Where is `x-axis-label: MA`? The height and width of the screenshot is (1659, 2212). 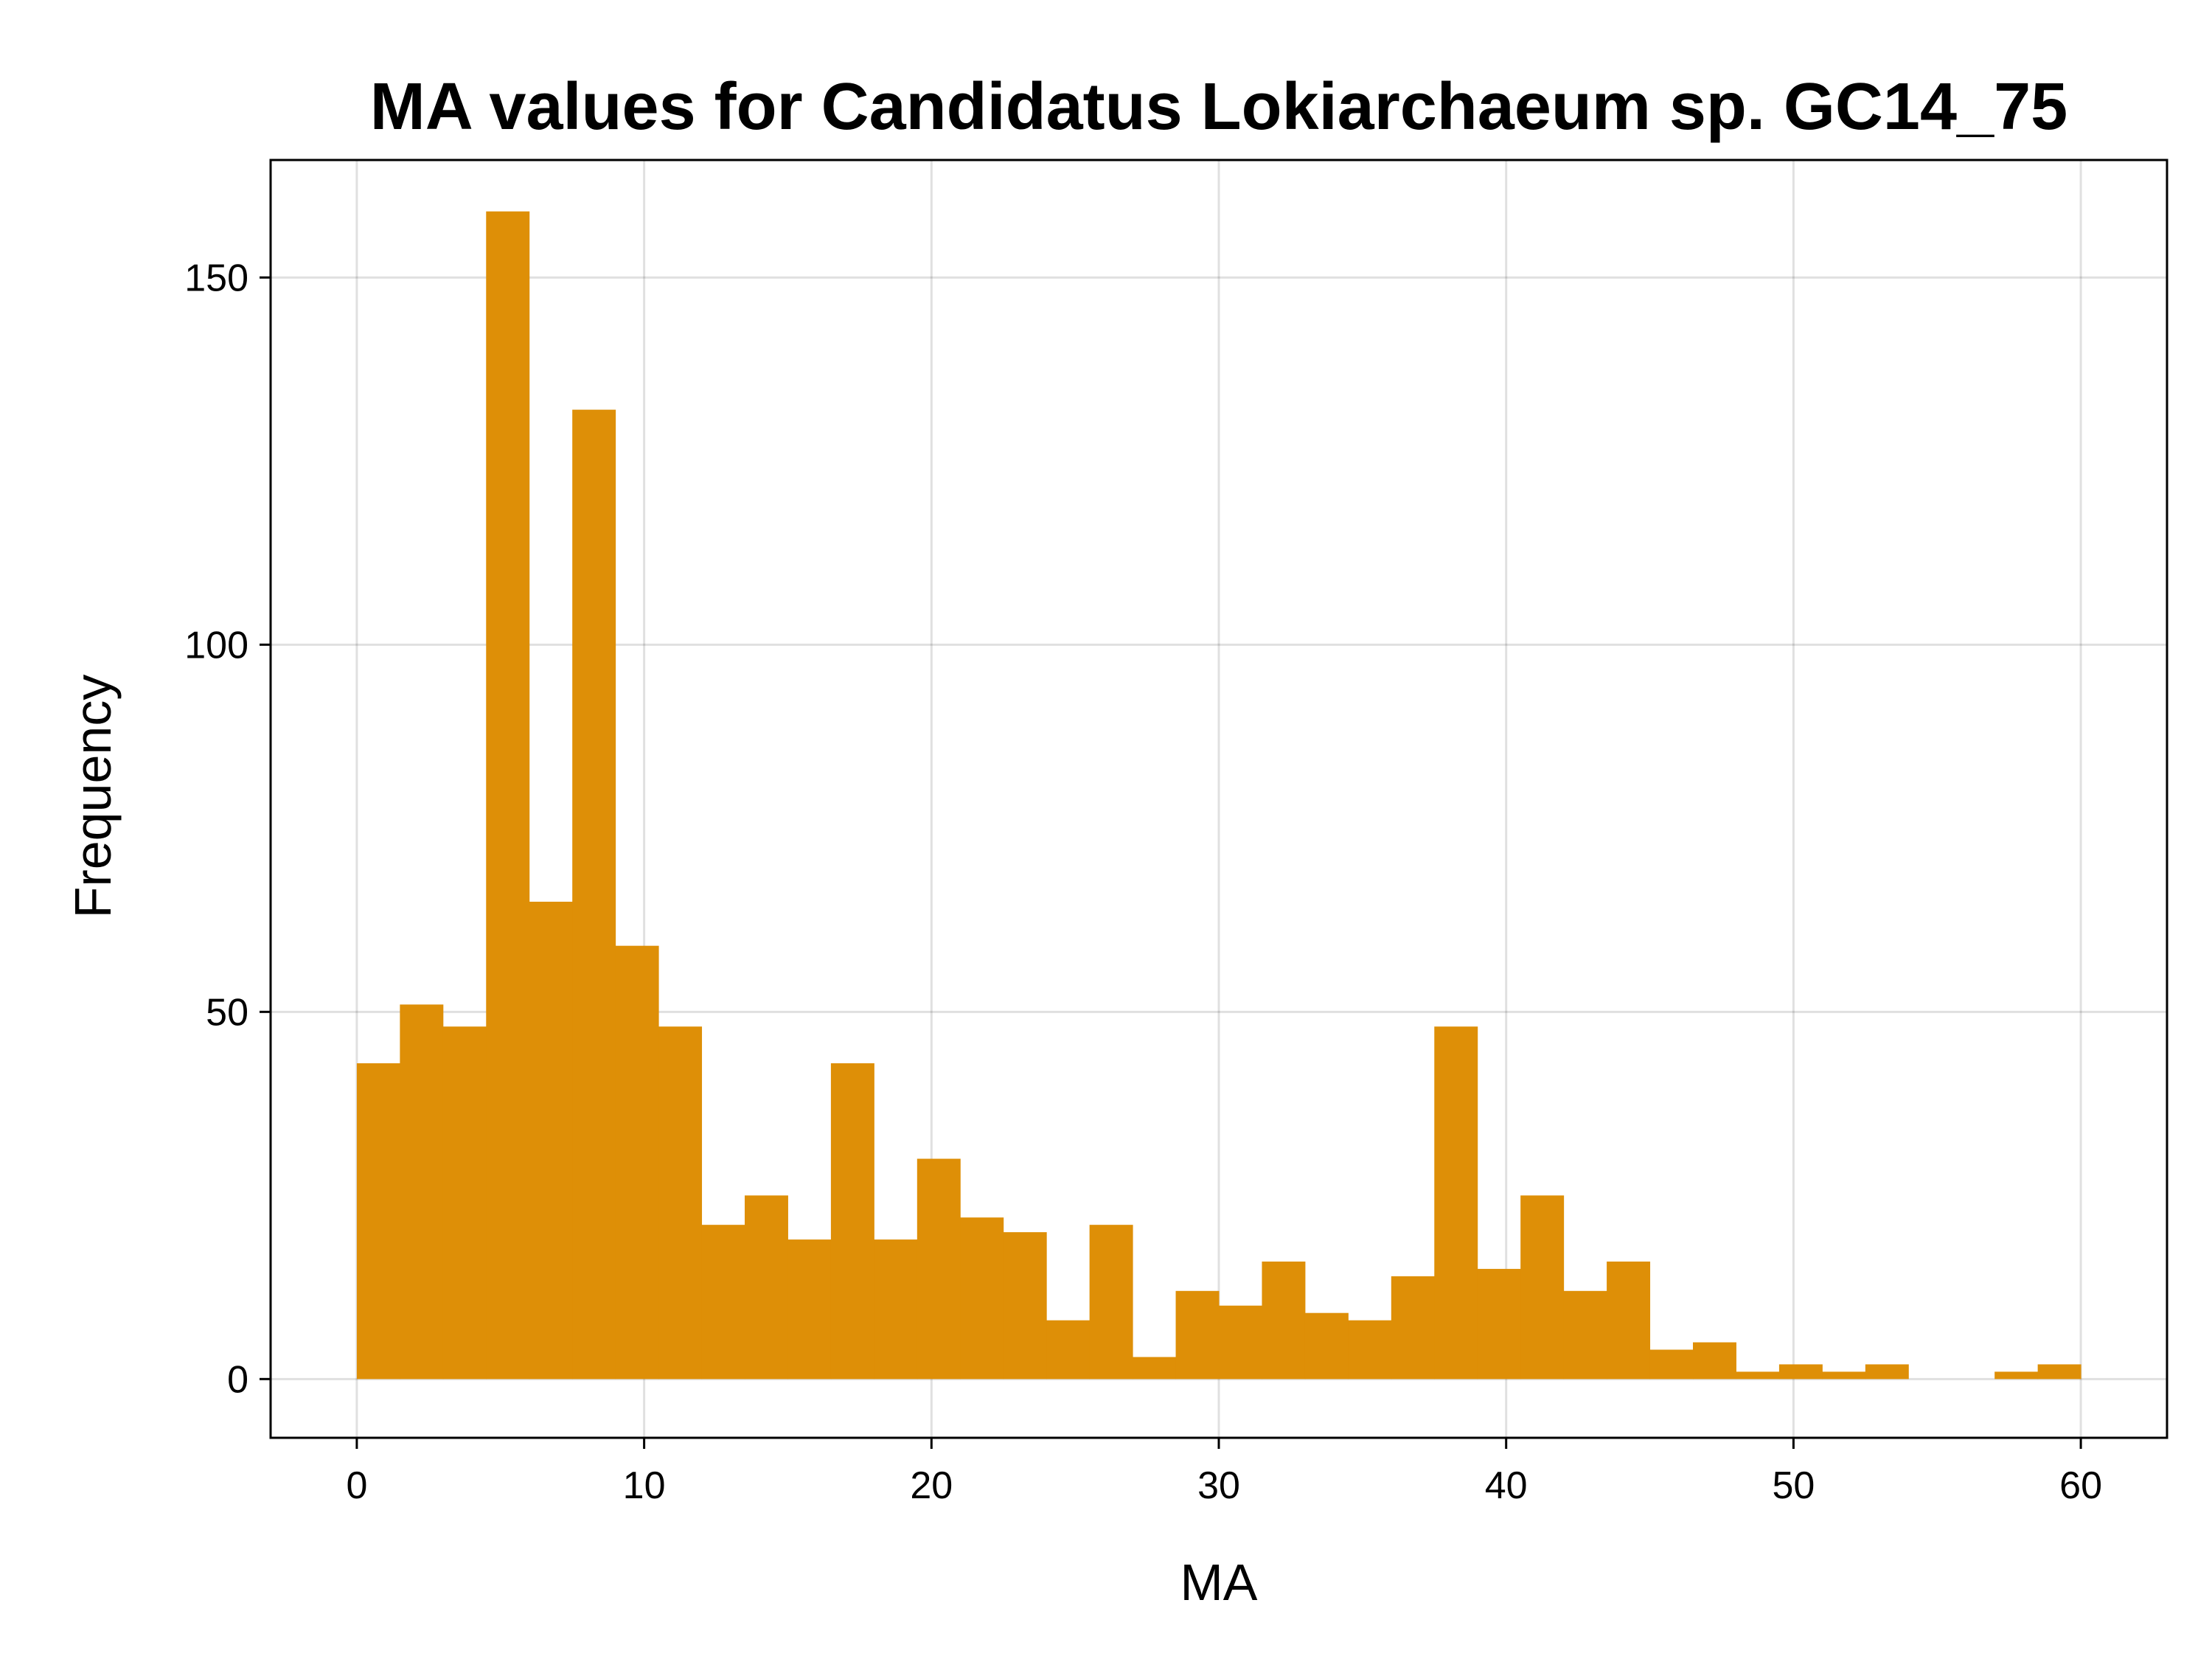
x-axis-label: MA is located at coordinates (1219, 1582).